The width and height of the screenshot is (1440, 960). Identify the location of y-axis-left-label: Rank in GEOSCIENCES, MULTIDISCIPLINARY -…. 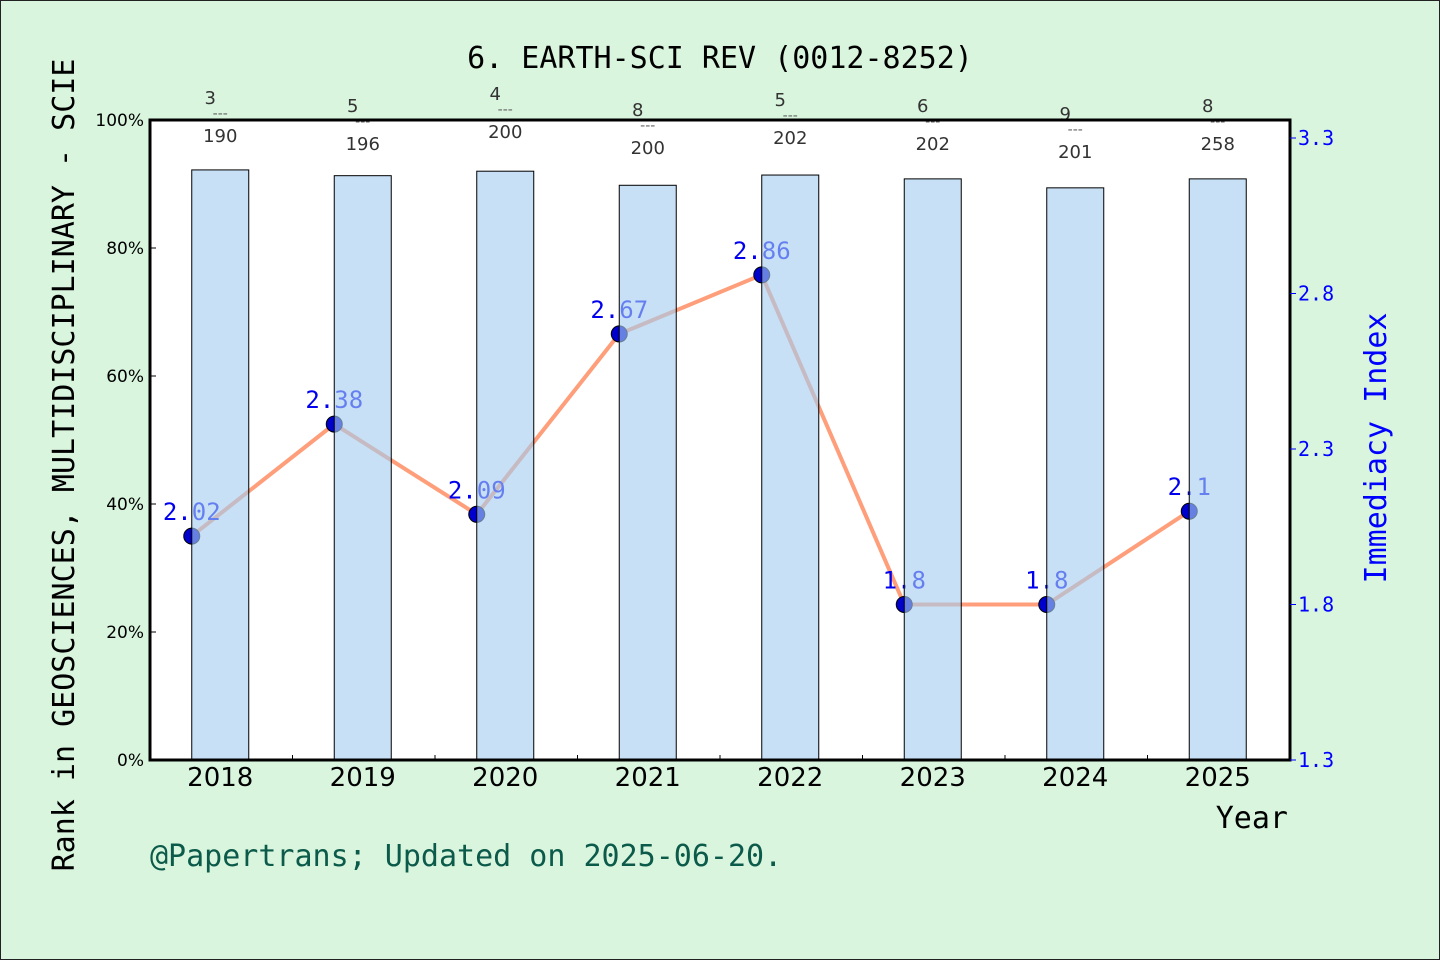
(64, 465).